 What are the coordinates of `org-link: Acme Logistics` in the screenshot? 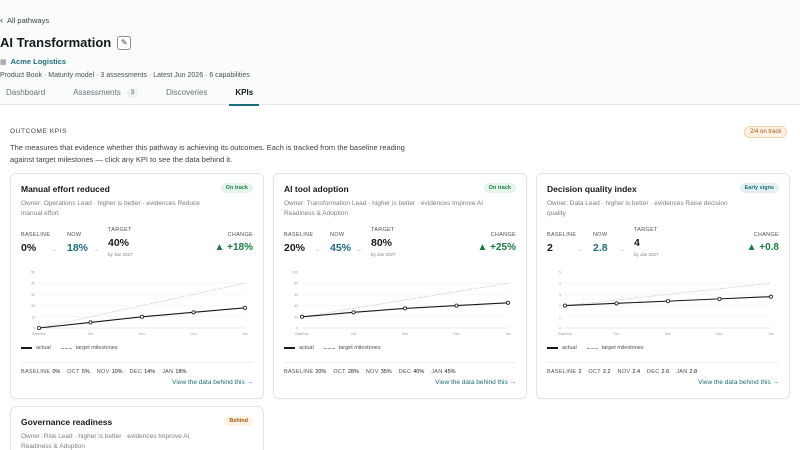 It's located at (38, 61).